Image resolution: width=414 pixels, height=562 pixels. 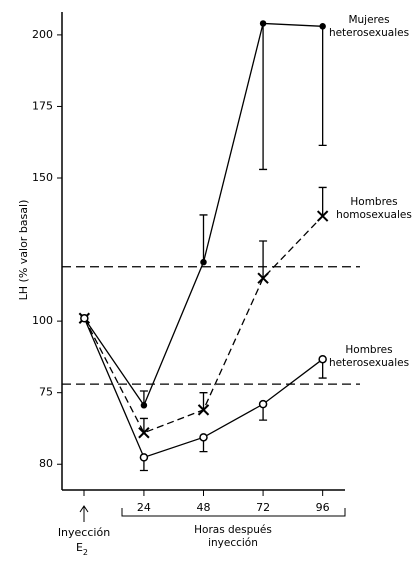 What do you see at coordinates (84, 513) in the screenshot?
I see `injection-arrow` at bounding box center [84, 513].